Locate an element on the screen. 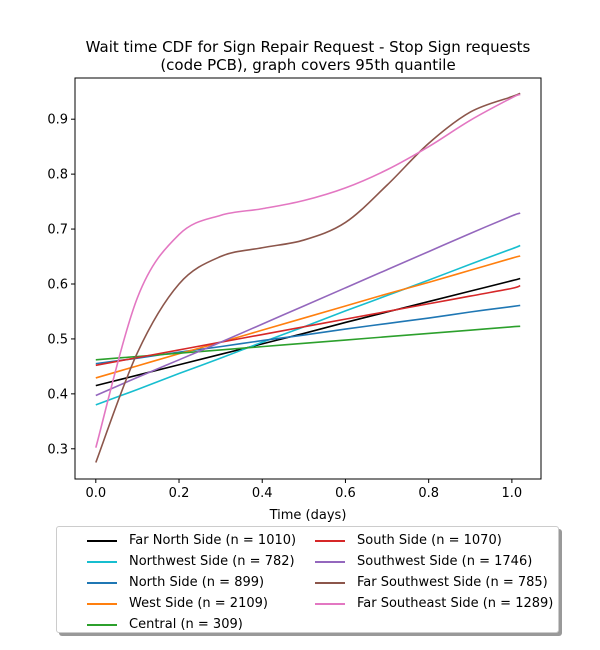 This screenshot has width=600, height=650. legend-label: South Side (n = 1070) is located at coordinates (429, 540).